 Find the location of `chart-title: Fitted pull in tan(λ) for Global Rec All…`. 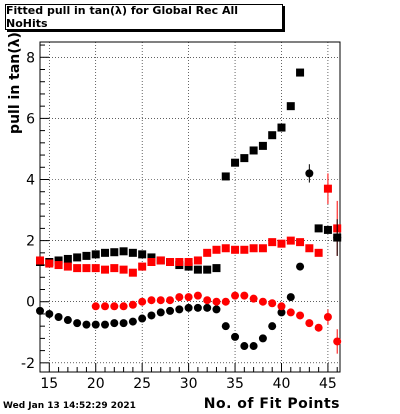

chart-title: Fitted pull in tan(λ) for Global Rec All… is located at coordinates (144, 17).